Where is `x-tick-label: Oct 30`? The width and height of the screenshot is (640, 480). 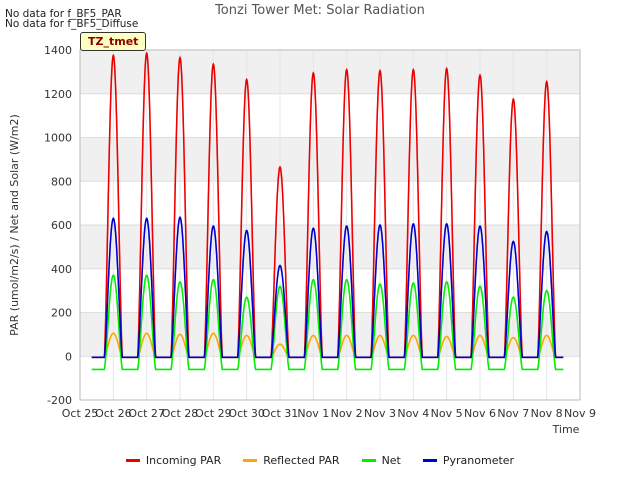
x-tick-label: Oct 30 is located at coordinates (246, 413).